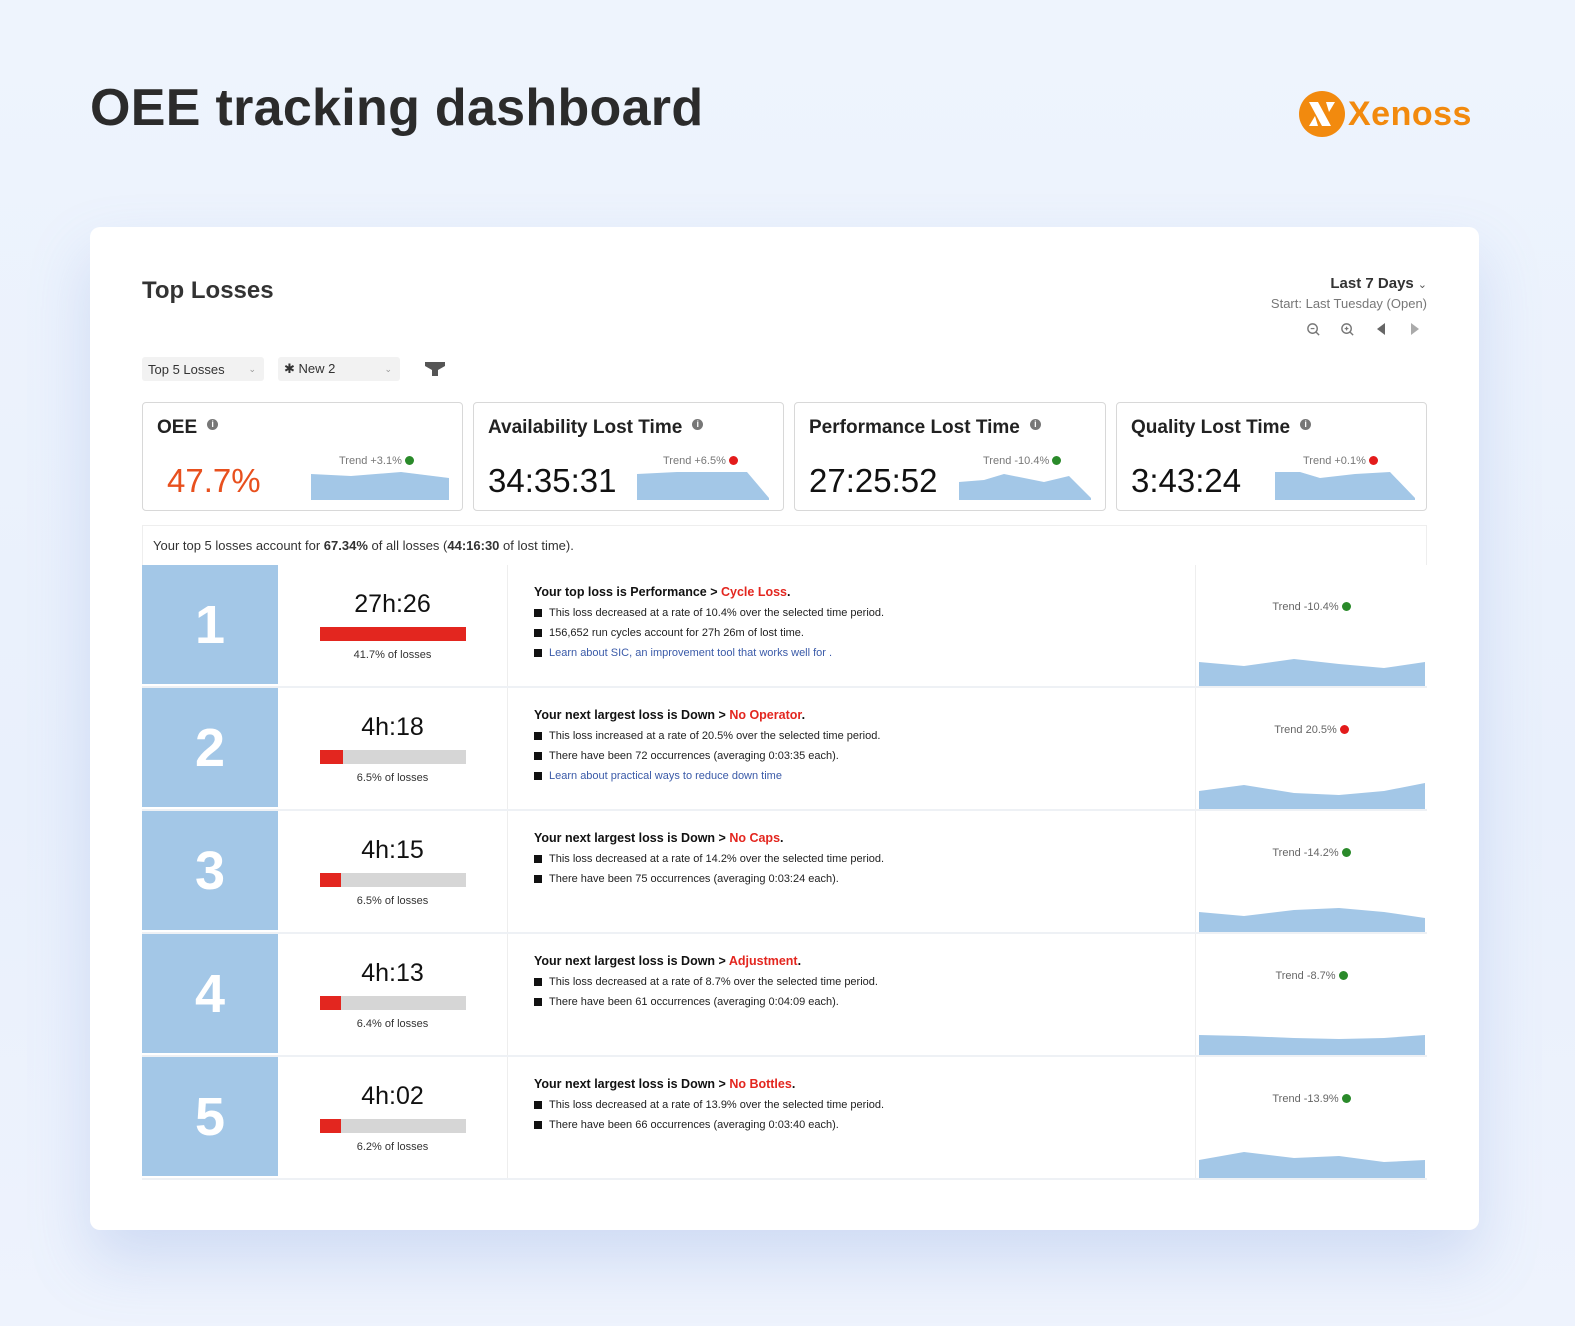  Describe the element at coordinates (302, 456) in the screenshot. I see `kpi-card-oee: OEE i 47.7% Trend +3.1%` at that location.